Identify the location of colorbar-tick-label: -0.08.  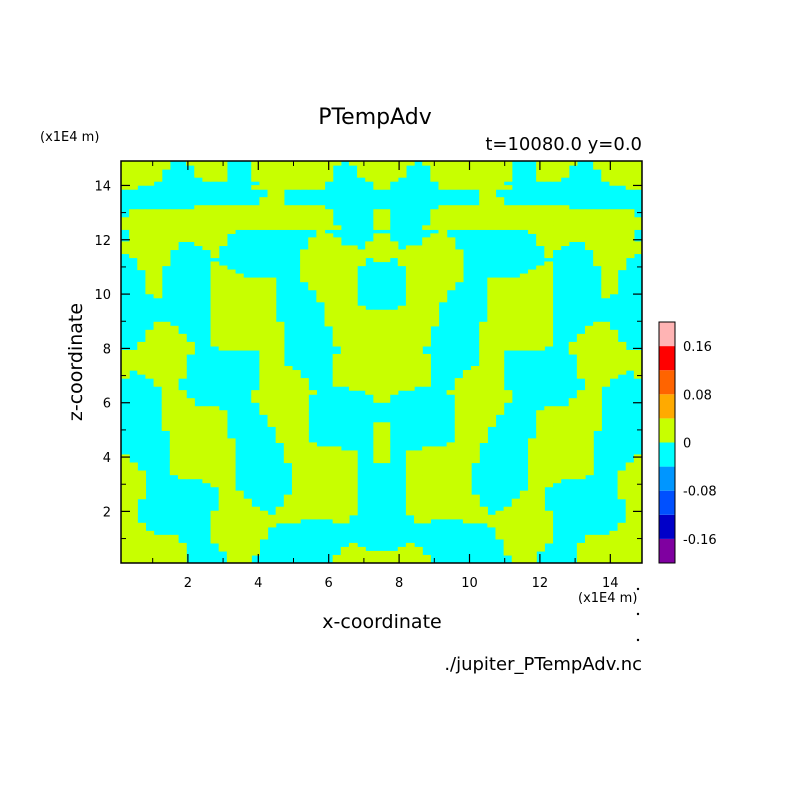
(700, 492).